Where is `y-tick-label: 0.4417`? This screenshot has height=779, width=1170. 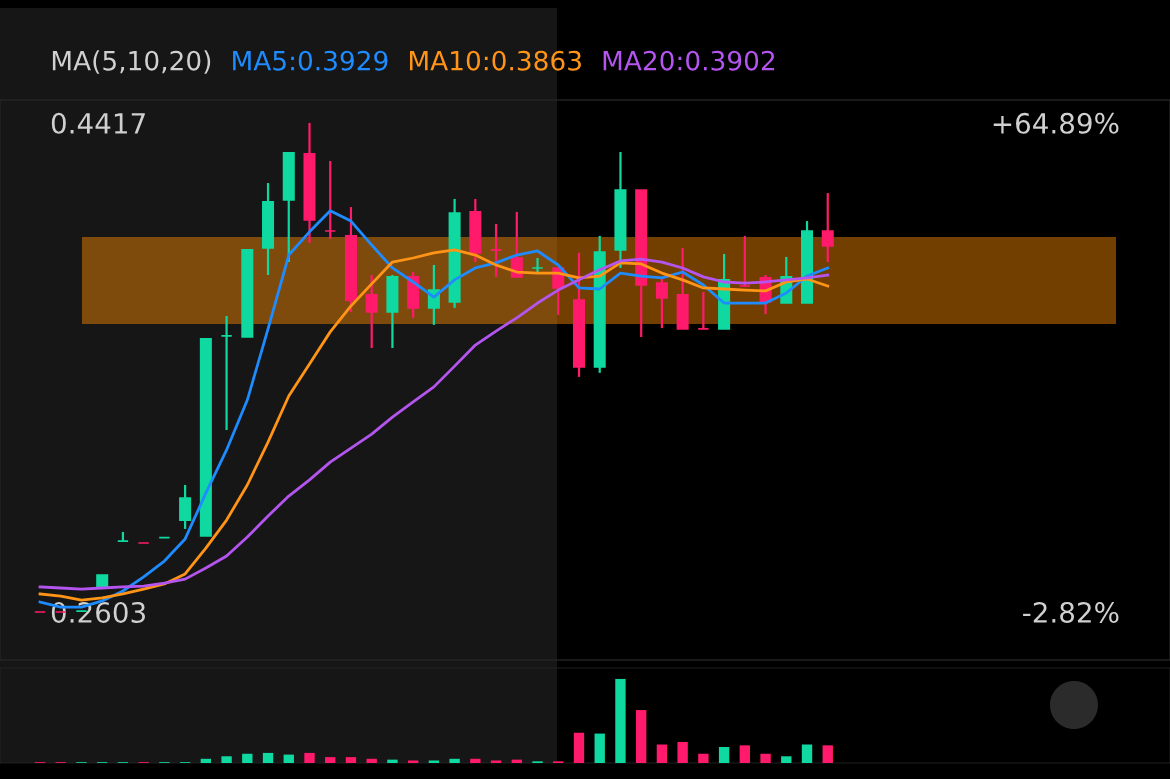 y-tick-label: 0.4417 is located at coordinates (98, 123).